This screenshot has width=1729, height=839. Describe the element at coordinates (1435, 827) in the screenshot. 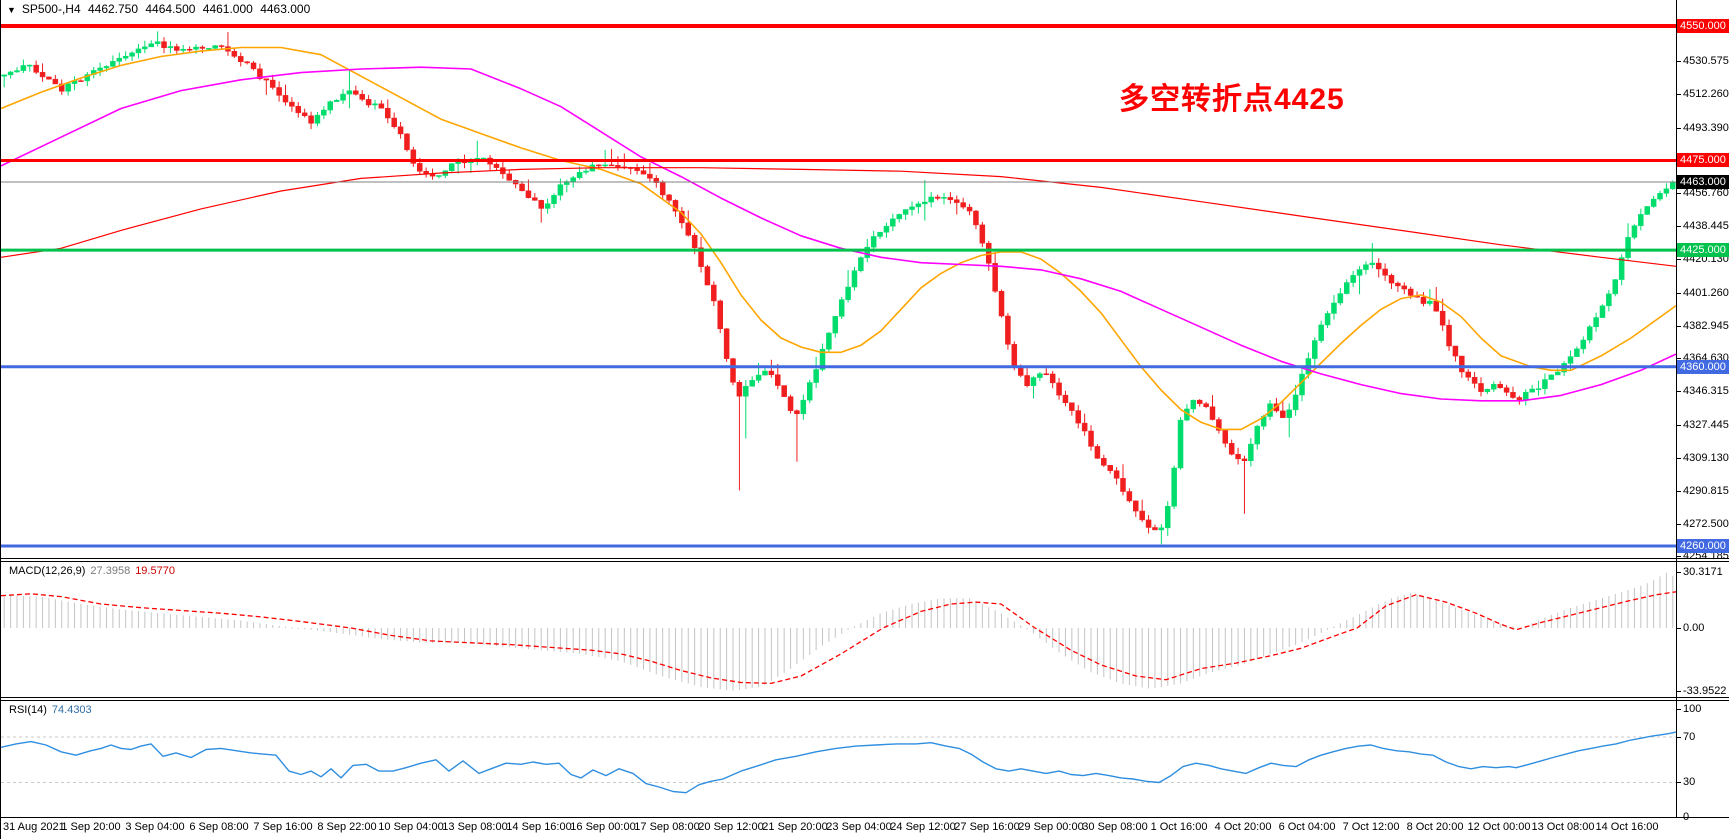

I see `x-axis-label: 8 Oct 20:00` at that location.